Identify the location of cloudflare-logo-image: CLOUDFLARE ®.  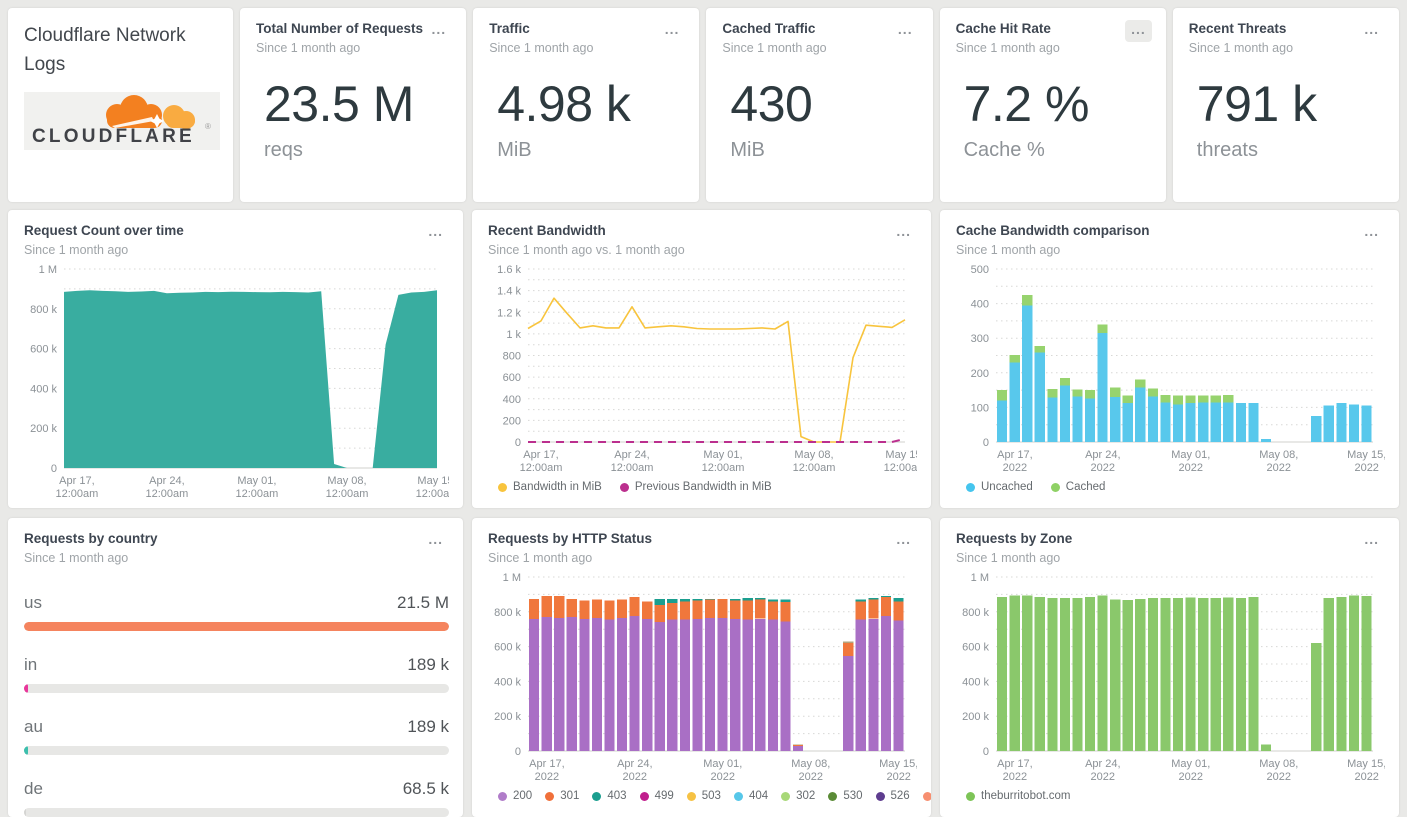
(122, 121).